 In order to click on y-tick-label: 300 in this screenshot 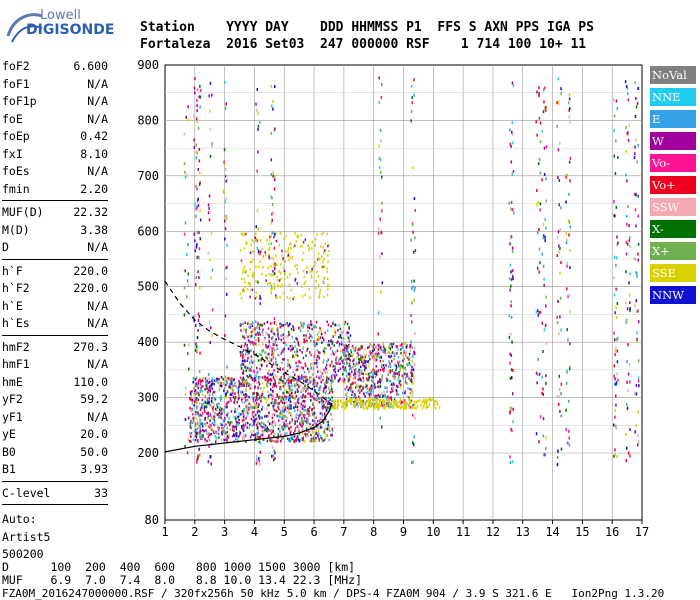, I will do `click(148, 398)`.